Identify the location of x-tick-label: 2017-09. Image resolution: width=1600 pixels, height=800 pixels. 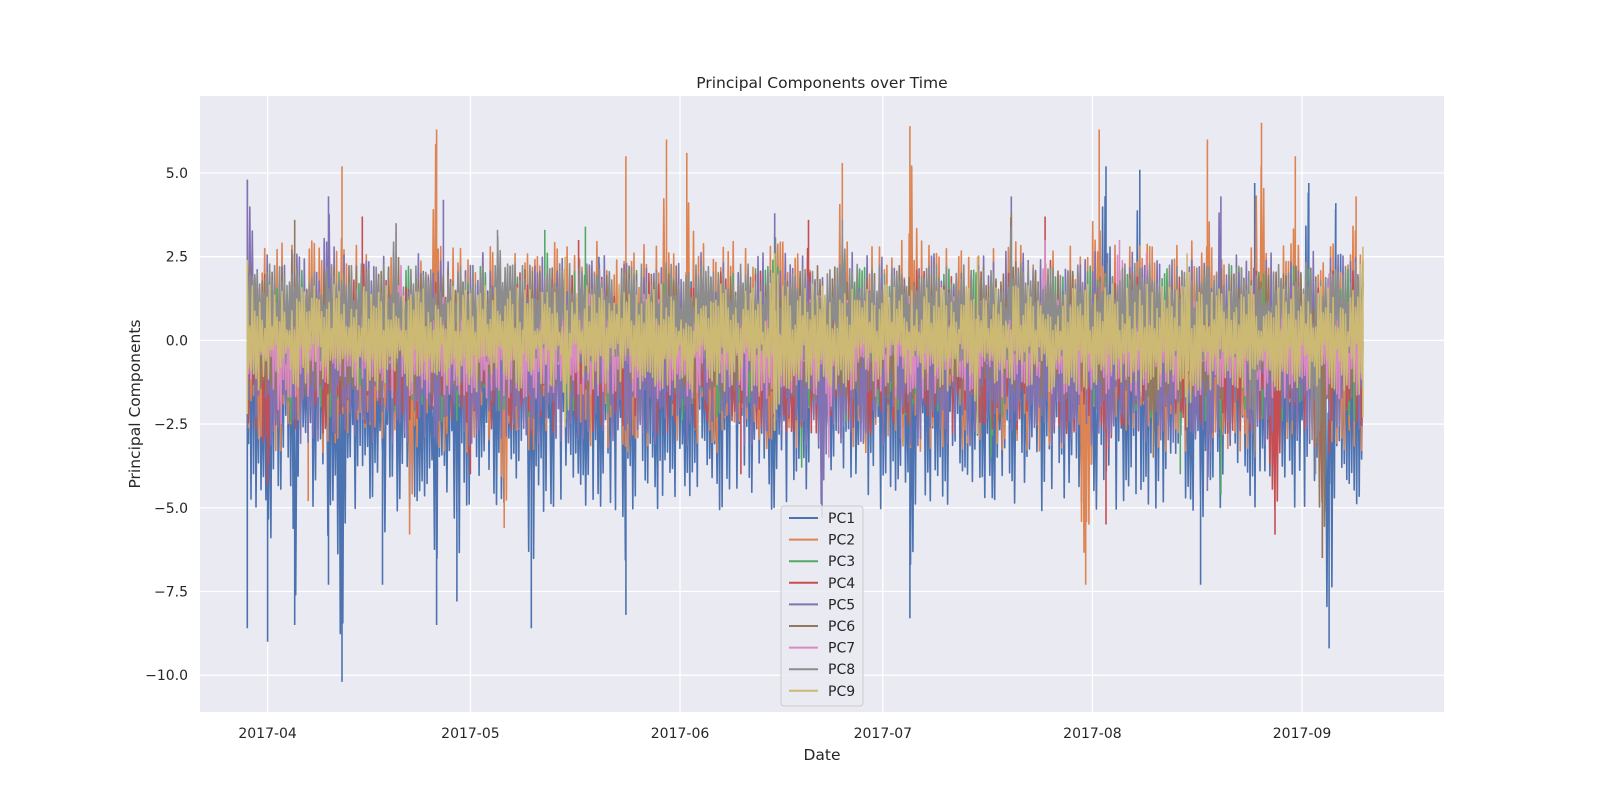
(1302, 734).